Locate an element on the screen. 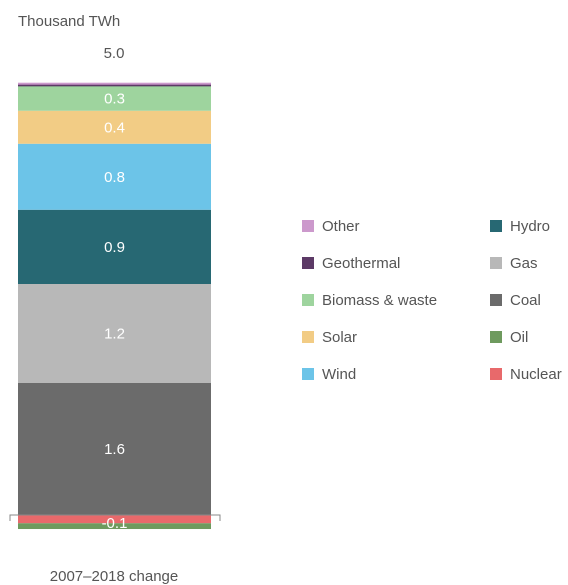 The image size is (568, 585). segment-label-oil: -0.1 is located at coordinates (115, 523).